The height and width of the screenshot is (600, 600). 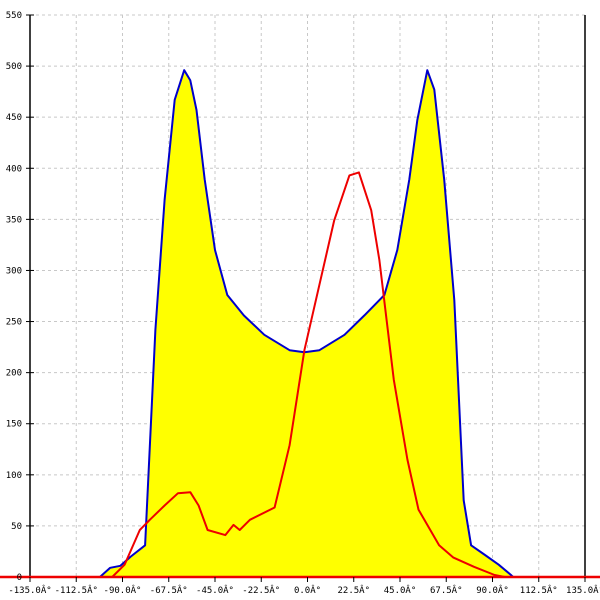 I want to click on y-tick-label: 550, so click(x=14, y=16).